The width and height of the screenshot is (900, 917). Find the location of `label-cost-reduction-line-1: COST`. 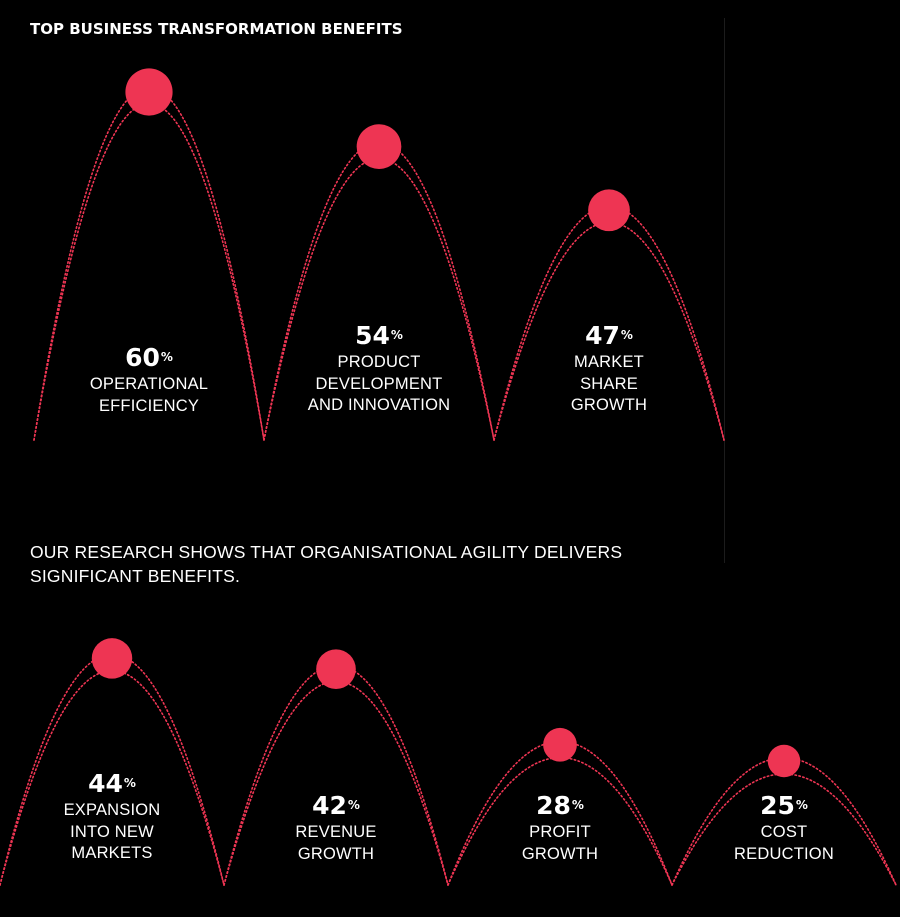

label-cost-reduction-line-1: COST is located at coordinates (784, 832).